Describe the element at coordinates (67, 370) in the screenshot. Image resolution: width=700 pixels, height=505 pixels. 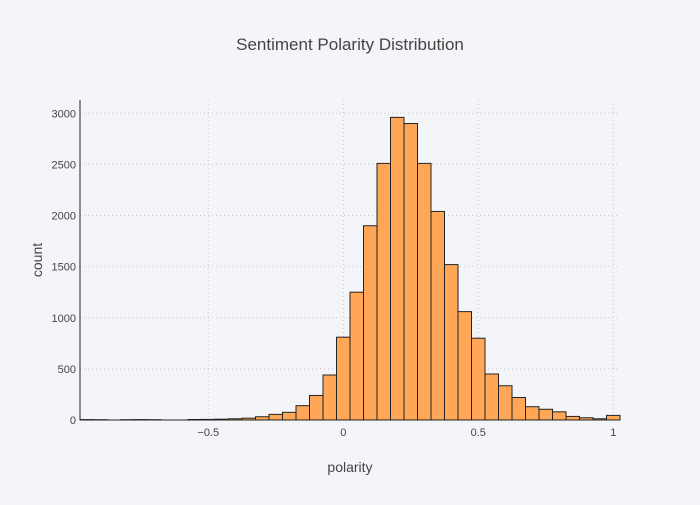
I see `y-tick-label: 500` at that location.